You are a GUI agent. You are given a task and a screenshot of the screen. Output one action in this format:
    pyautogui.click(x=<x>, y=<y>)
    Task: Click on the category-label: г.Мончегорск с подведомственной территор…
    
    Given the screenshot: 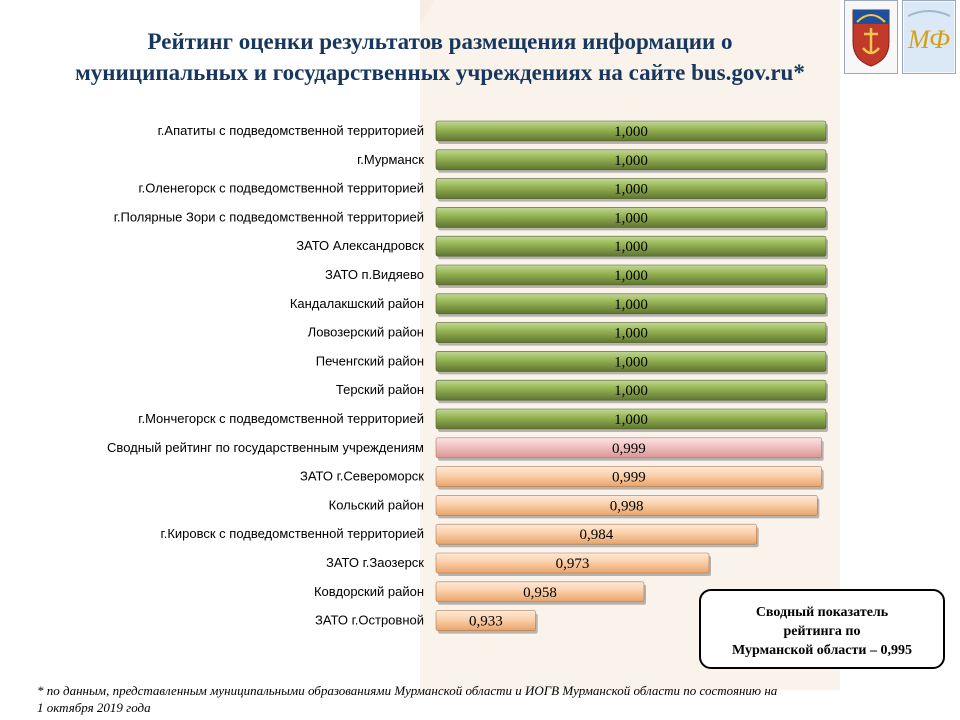 What is the action you would take?
    pyautogui.click(x=281, y=418)
    